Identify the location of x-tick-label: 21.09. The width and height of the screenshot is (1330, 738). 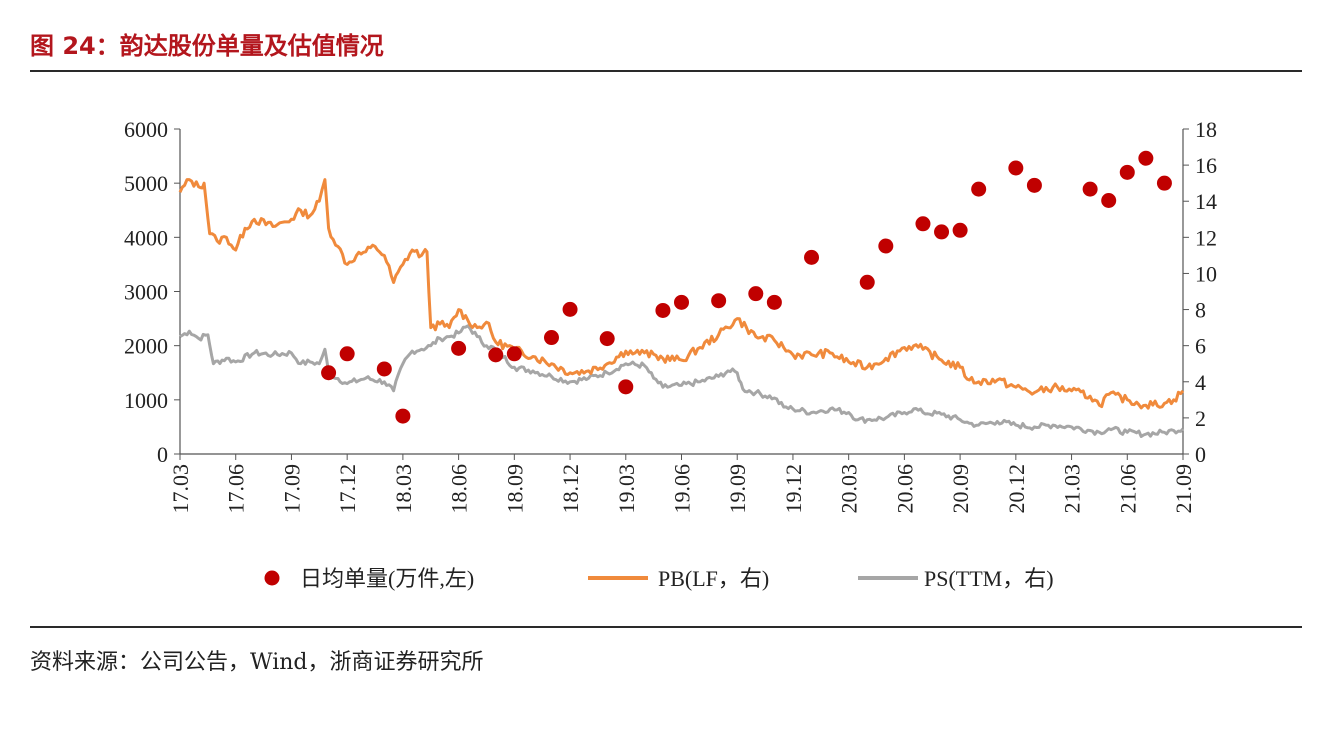
(1183, 489).